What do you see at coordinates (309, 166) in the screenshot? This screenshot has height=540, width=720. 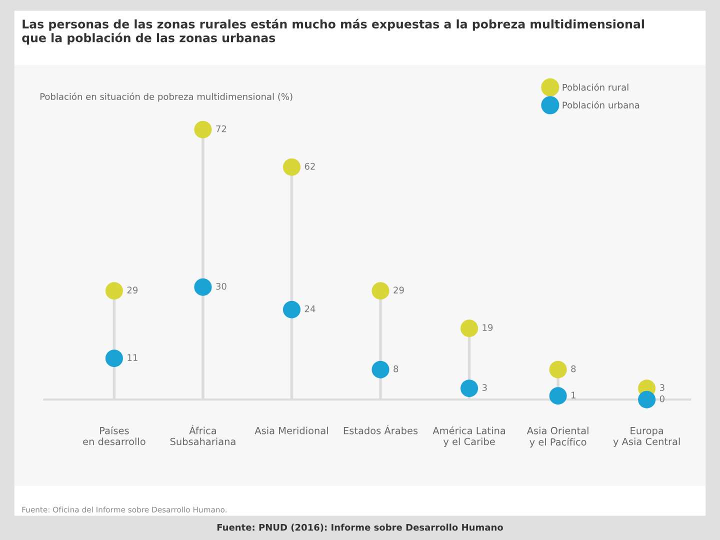 I see `data-label: 62` at bounding box center [309, 166].